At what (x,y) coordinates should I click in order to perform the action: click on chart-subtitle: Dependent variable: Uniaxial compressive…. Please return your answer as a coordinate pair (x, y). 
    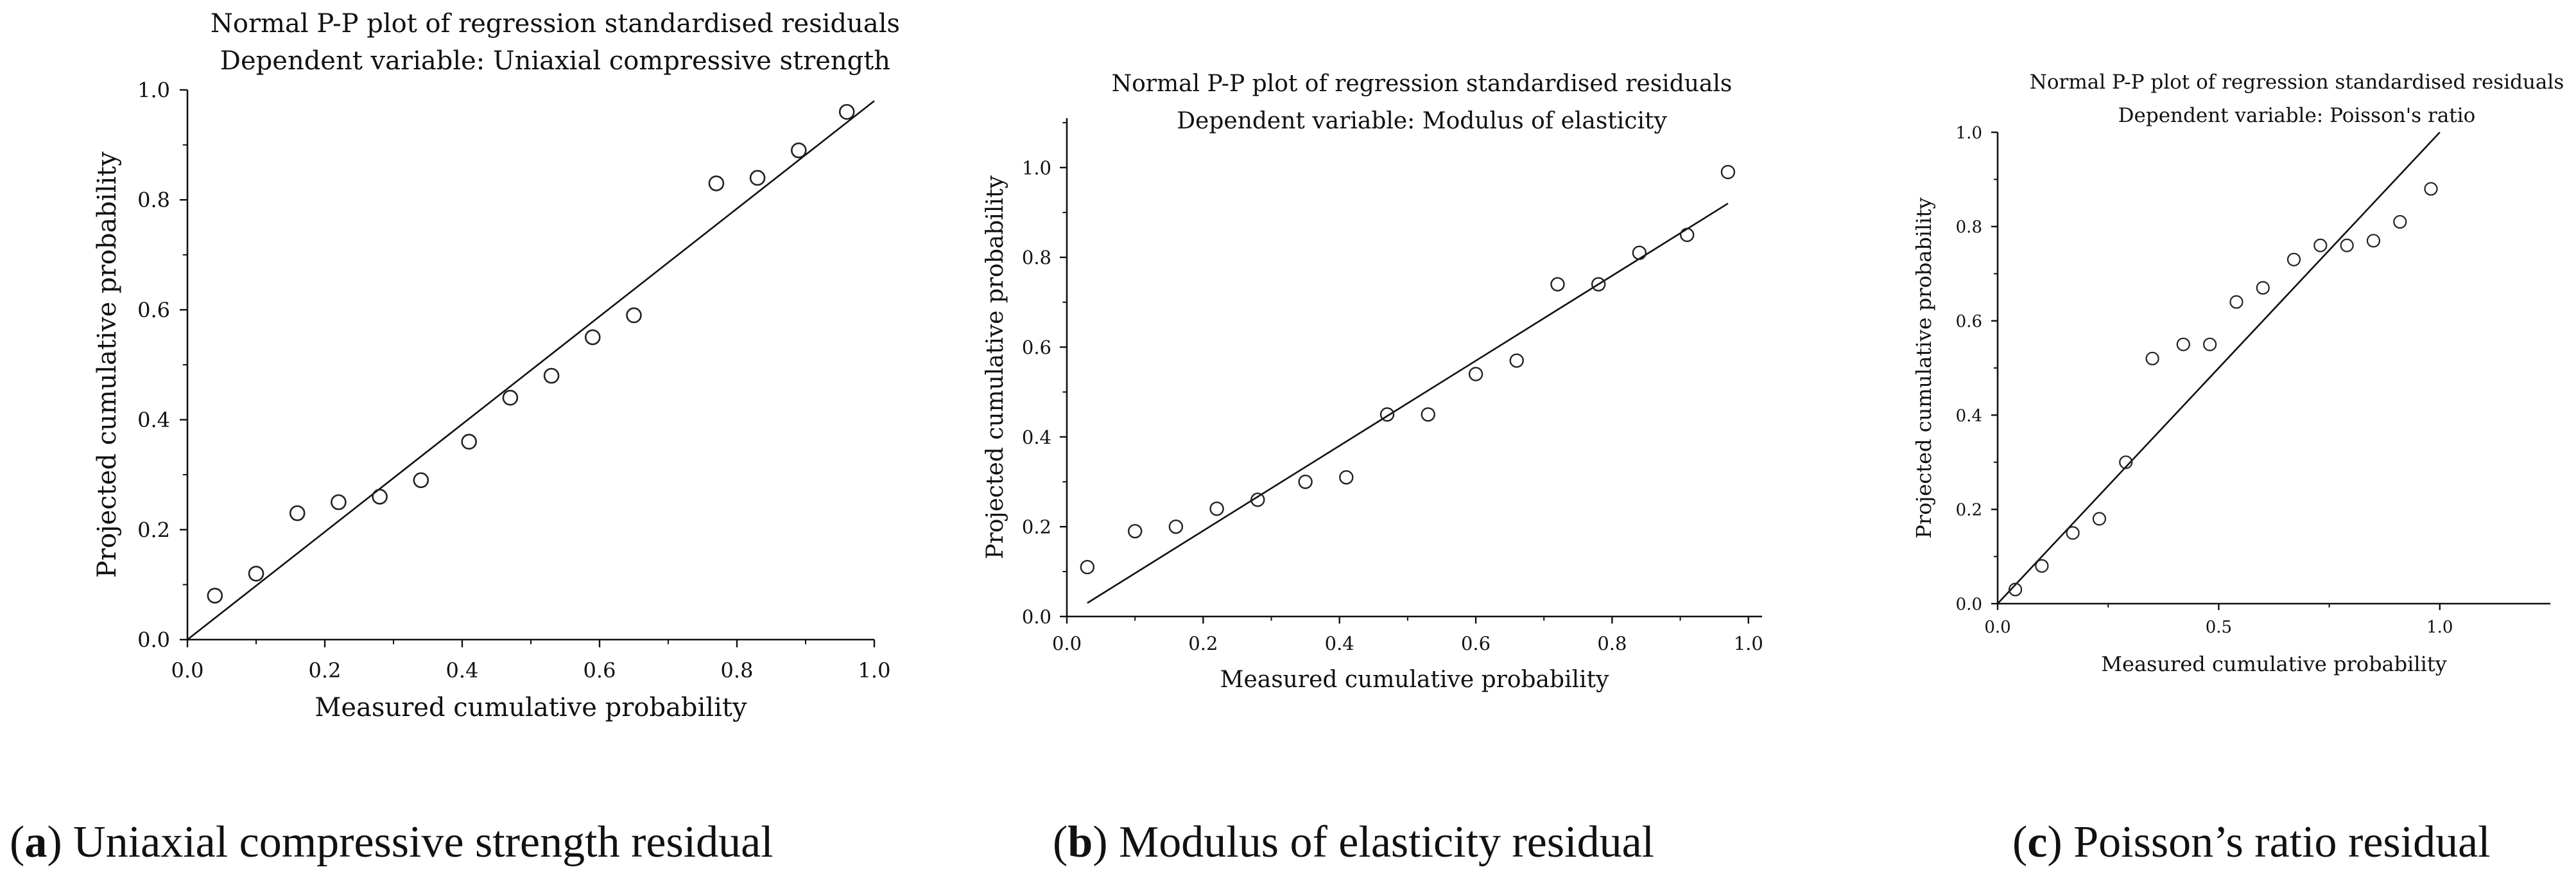
    Looking at the image, I should click on (555, 61).